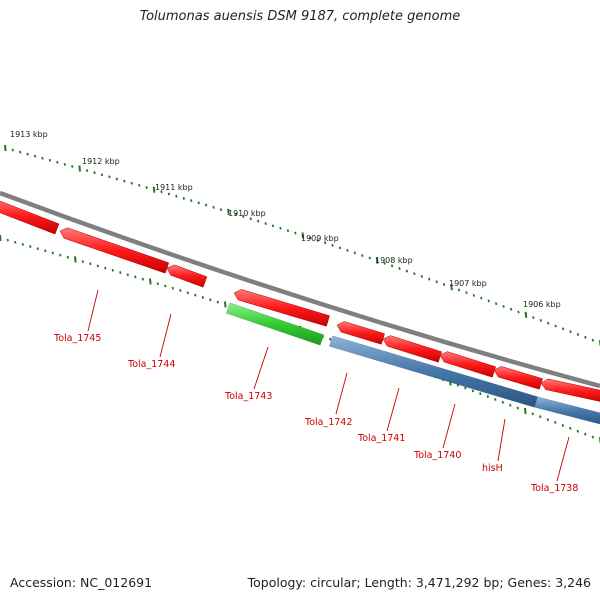 Image resolution: width=600 pixels, height=600 pixels. Describe the element at coordinates (468, 283) in the screenshot. I see `ruler-label-1907: 1907 kbp` at that location.